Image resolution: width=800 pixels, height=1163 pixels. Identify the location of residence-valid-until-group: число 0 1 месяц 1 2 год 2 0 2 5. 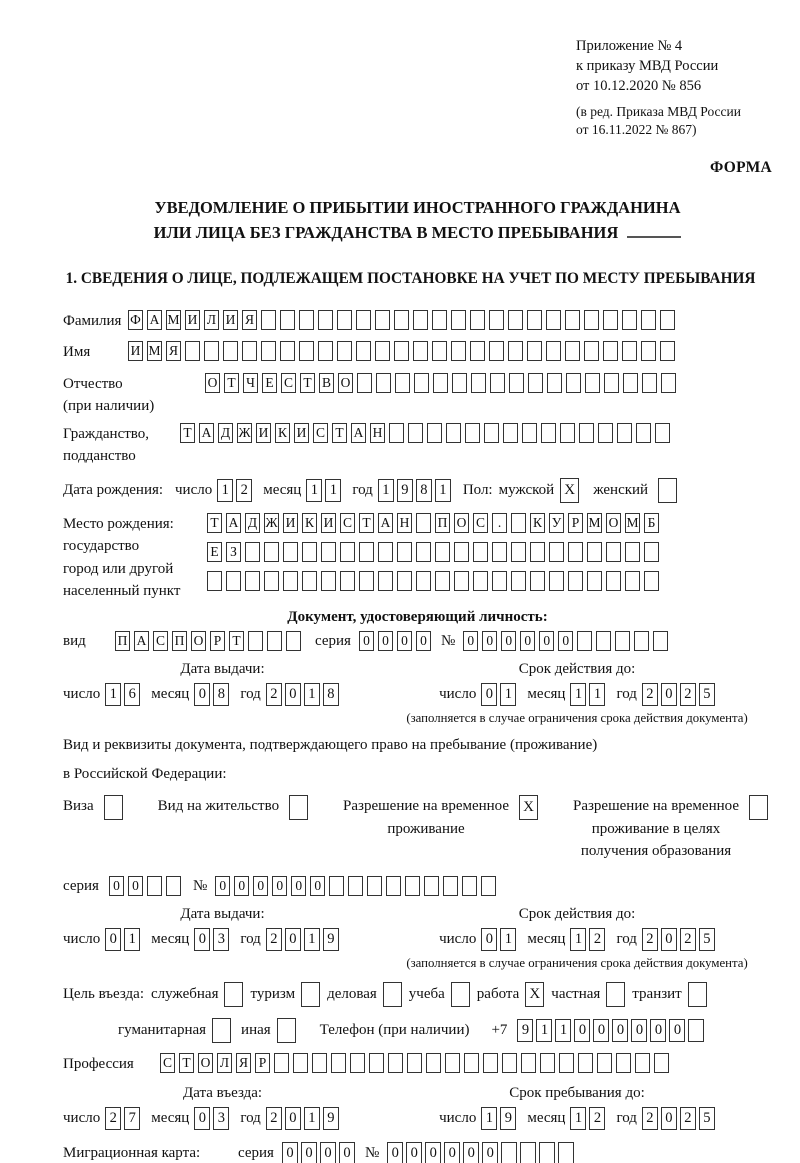
(577, 940).